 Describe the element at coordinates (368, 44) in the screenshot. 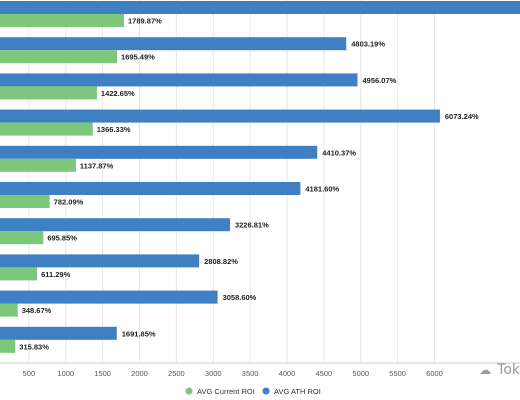

I see `ath-label-1: 4803.19%` at that location.